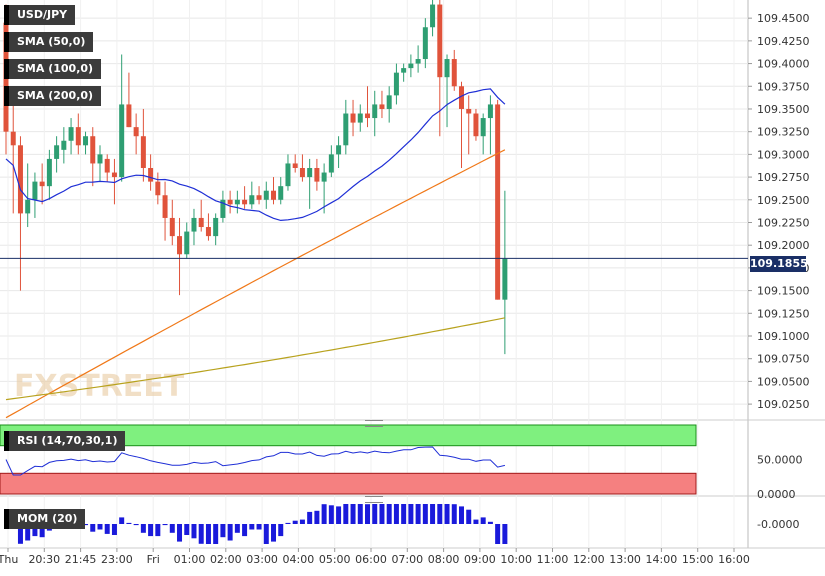  I want to click on time-tick-label: 14:00, so click(662, 559).